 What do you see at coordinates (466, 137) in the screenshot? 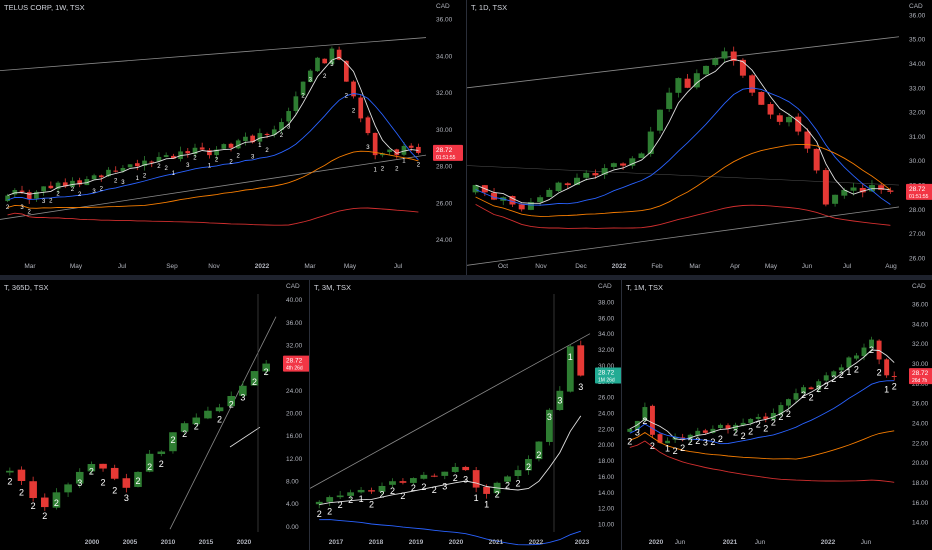
I see `pane-divider-vertical-top` at bounding box center [466, 137].